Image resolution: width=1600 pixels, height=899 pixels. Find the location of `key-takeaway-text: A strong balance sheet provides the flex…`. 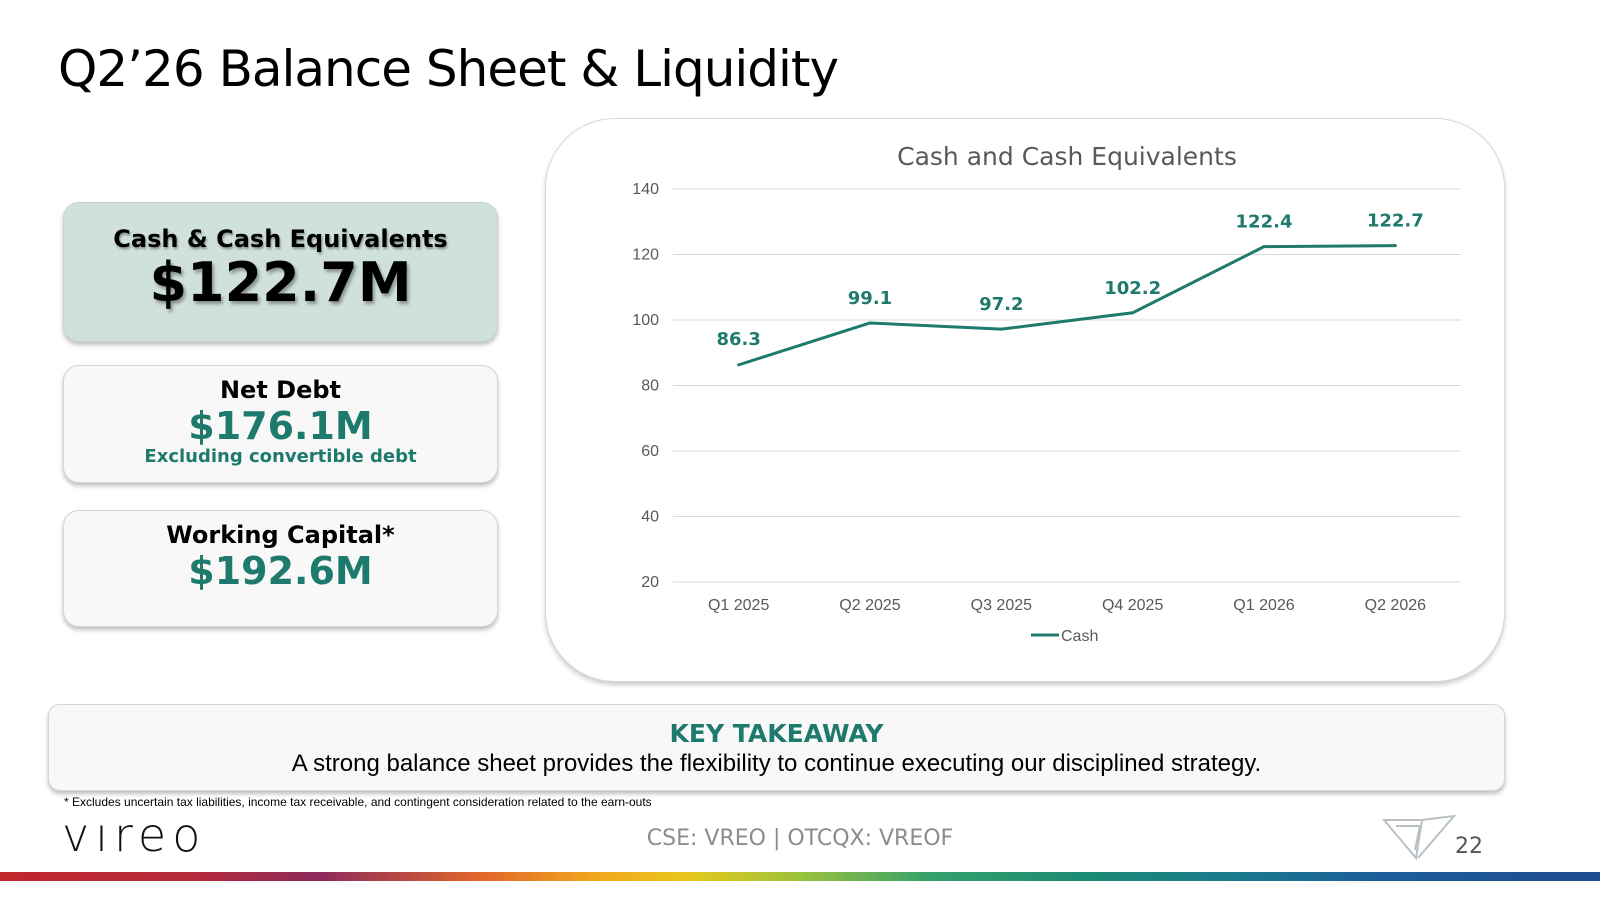

key-takeaway-text: A strong balance sheet provides the flex… is located at coordinates (776, 763).